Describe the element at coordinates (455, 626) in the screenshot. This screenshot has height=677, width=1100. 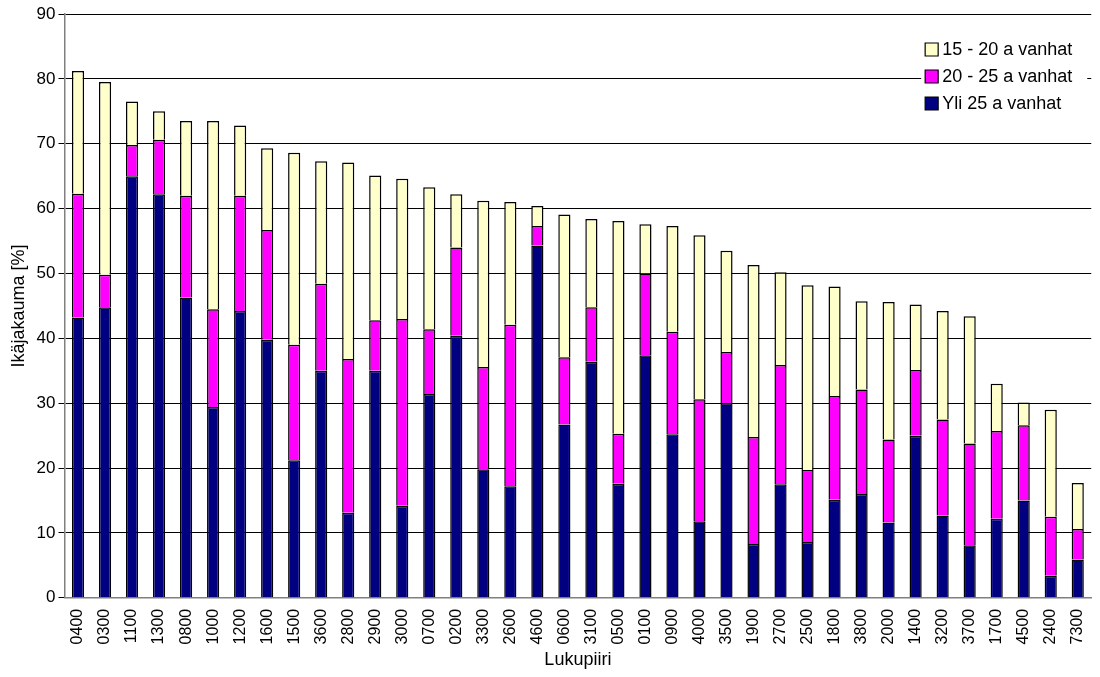
I see `x-tick-label: 0200` at that location.